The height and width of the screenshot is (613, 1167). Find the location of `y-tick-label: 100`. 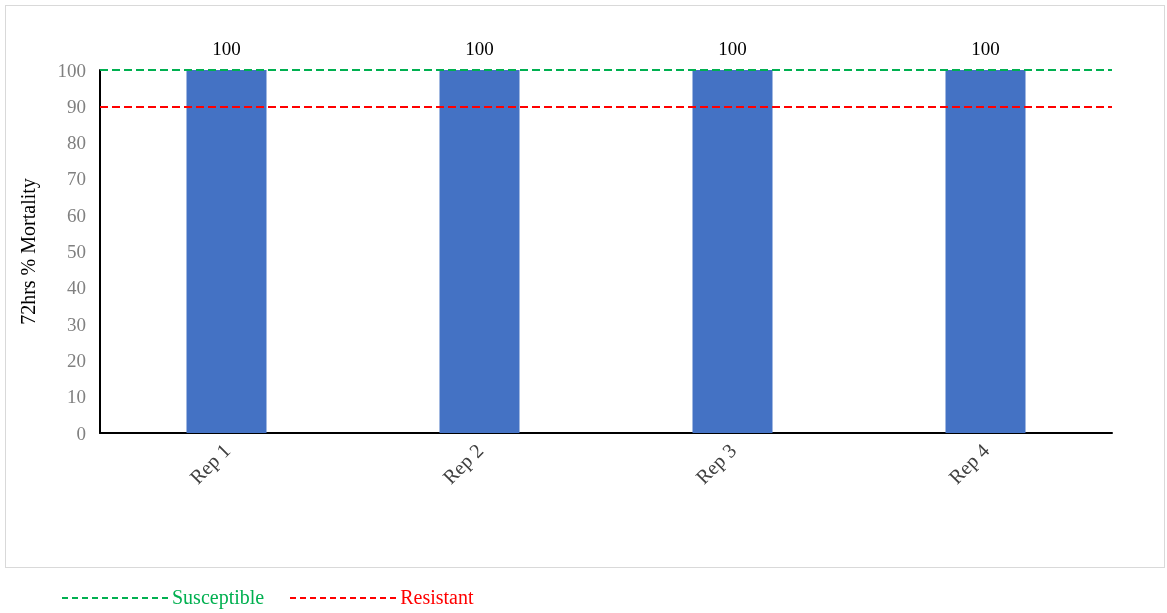

y-tick-label: 100 is located at coordinates (71, 70).